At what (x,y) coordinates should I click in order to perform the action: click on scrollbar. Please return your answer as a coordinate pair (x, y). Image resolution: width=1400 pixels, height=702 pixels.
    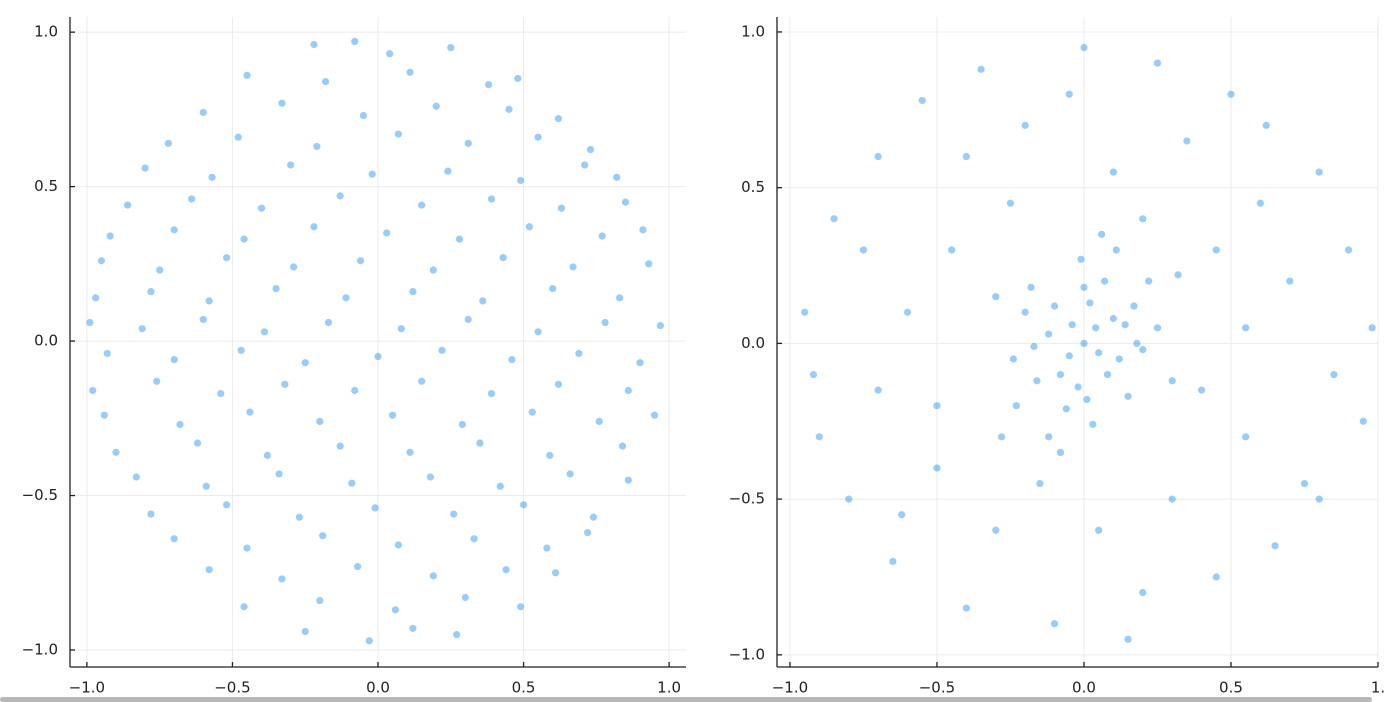
    Looking at the image, I should click on (686, 699).